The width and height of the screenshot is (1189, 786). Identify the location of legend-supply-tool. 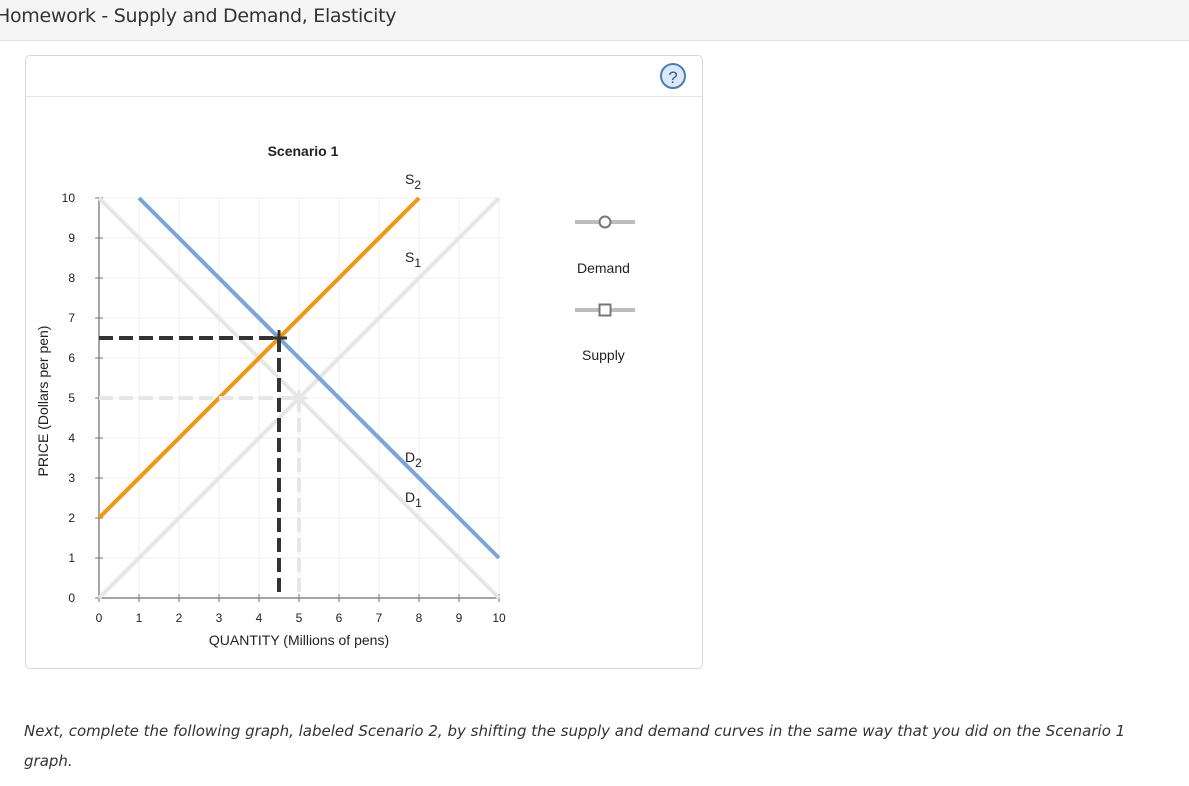
(605, 310).